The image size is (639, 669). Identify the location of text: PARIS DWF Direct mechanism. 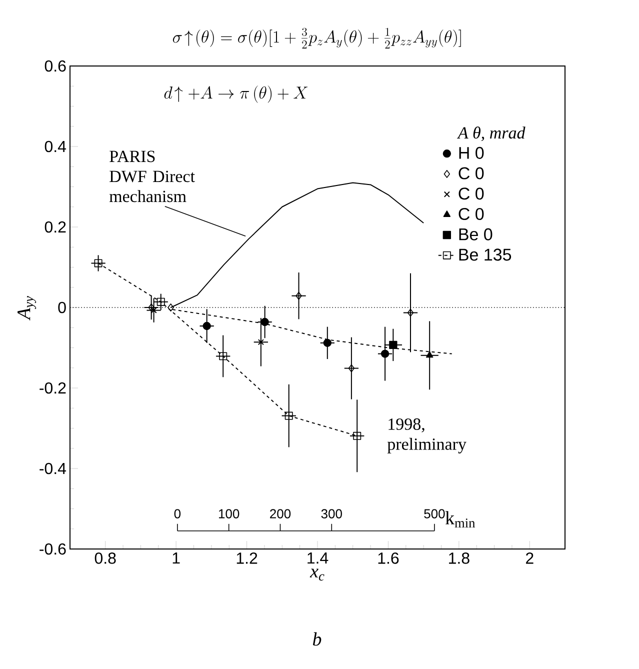
(152, 176).